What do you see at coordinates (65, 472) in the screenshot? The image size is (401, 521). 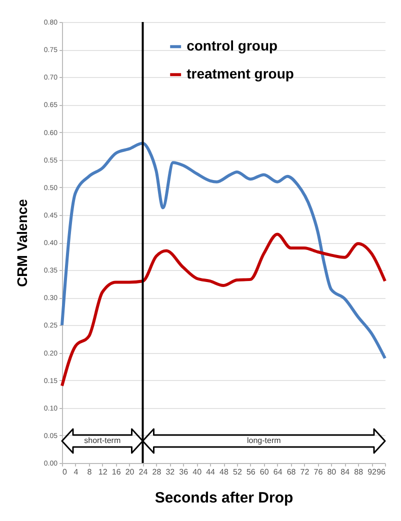 I see `x-tick-label: 0` at bounding box center [65, 472].